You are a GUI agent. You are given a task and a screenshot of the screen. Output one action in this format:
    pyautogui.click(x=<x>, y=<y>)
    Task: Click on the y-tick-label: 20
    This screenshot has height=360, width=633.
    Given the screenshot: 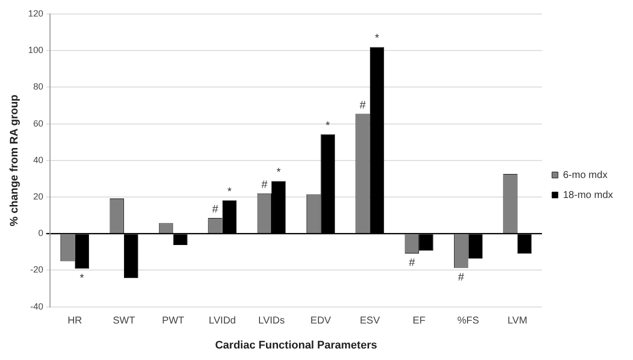 What is the action you would take?
    pyautogui.click(x=38, y=196)
    